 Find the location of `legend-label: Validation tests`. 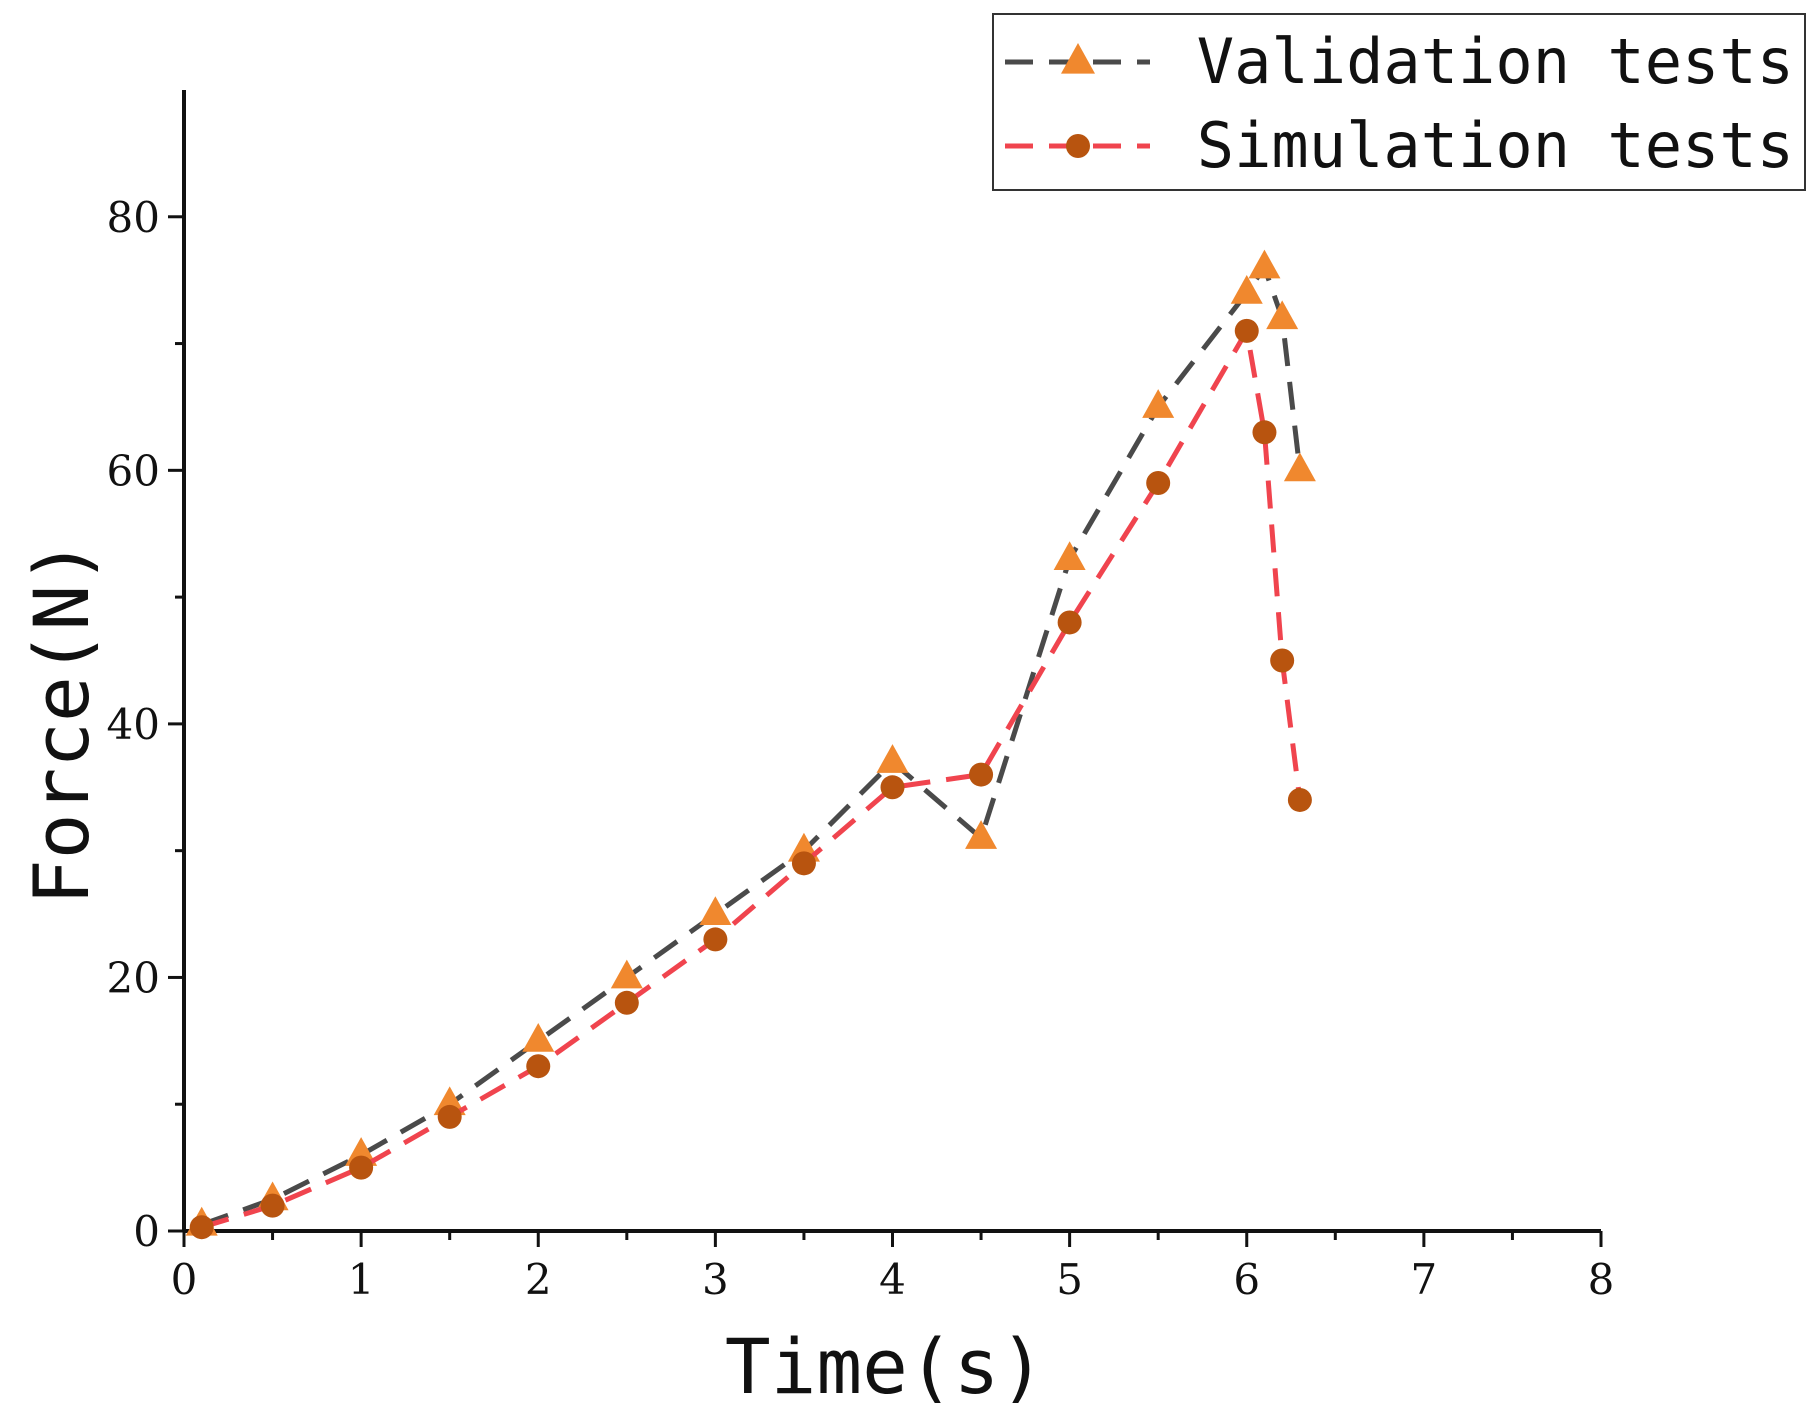

legend-label: Validation tests is located at coordinates (1495, 61).